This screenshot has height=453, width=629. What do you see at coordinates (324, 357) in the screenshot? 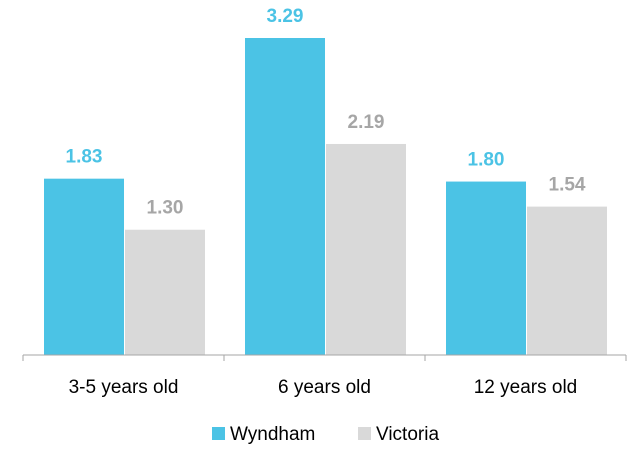
I see `x-axis` at bounding box center [324, 357].